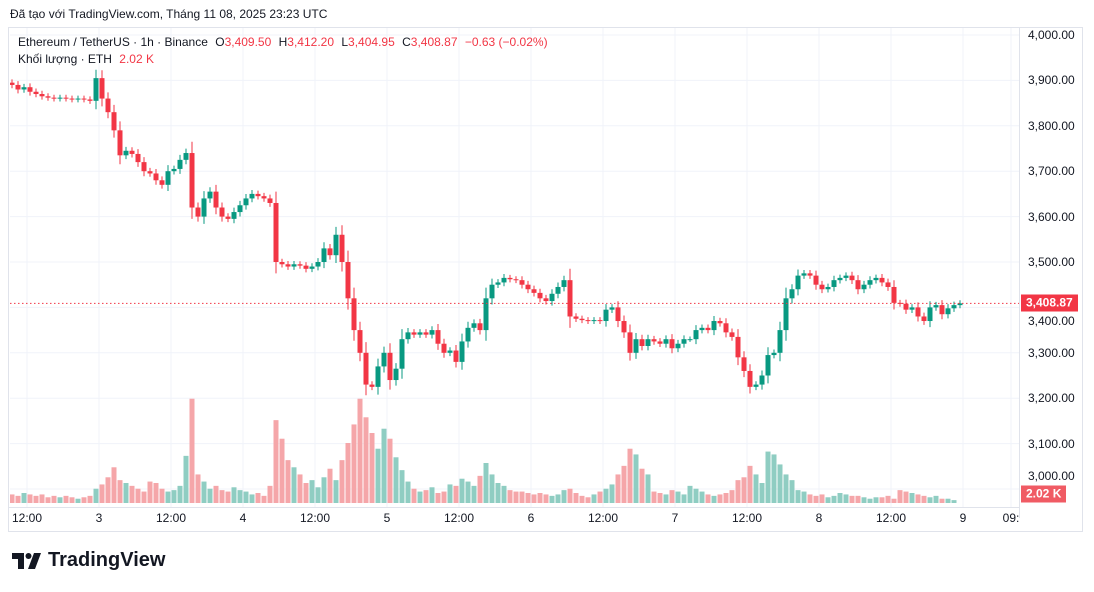 The width and height of the screenshot is (1094, 592). Describe the element at coordinates (819, 518) in the screenshot. I see `time-tick-label: 8` at that location.